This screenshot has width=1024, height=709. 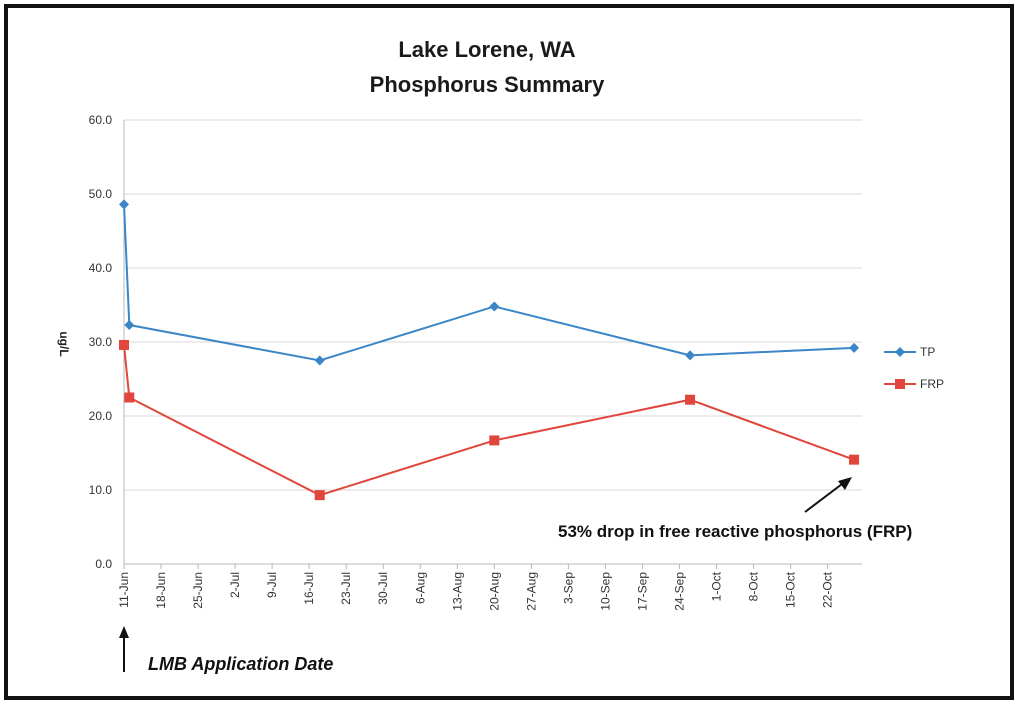 What do you see at coordinates (642, 591) in the screenshot?
I see `x-tick-label: 17-Sep` at bounding box center [642, 591].